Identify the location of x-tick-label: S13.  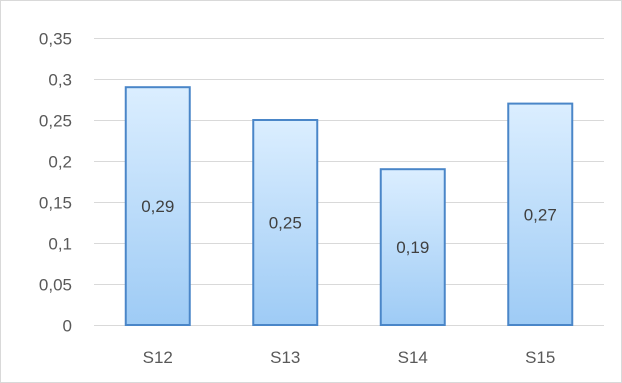
(285, 357).